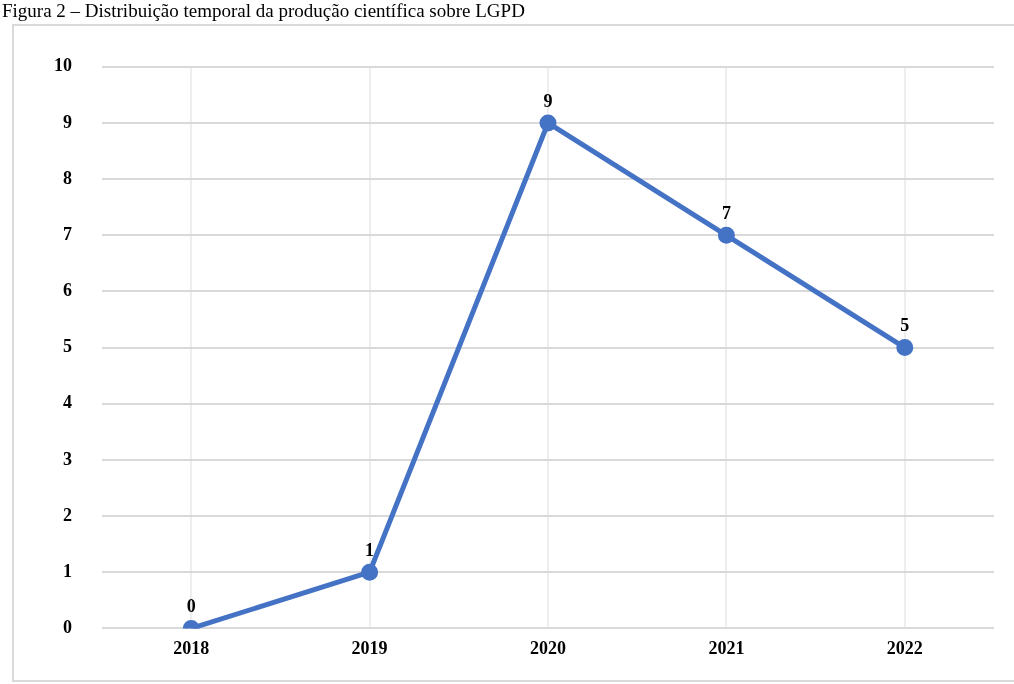  I want to click on data-label: 5, so click(905, 325).